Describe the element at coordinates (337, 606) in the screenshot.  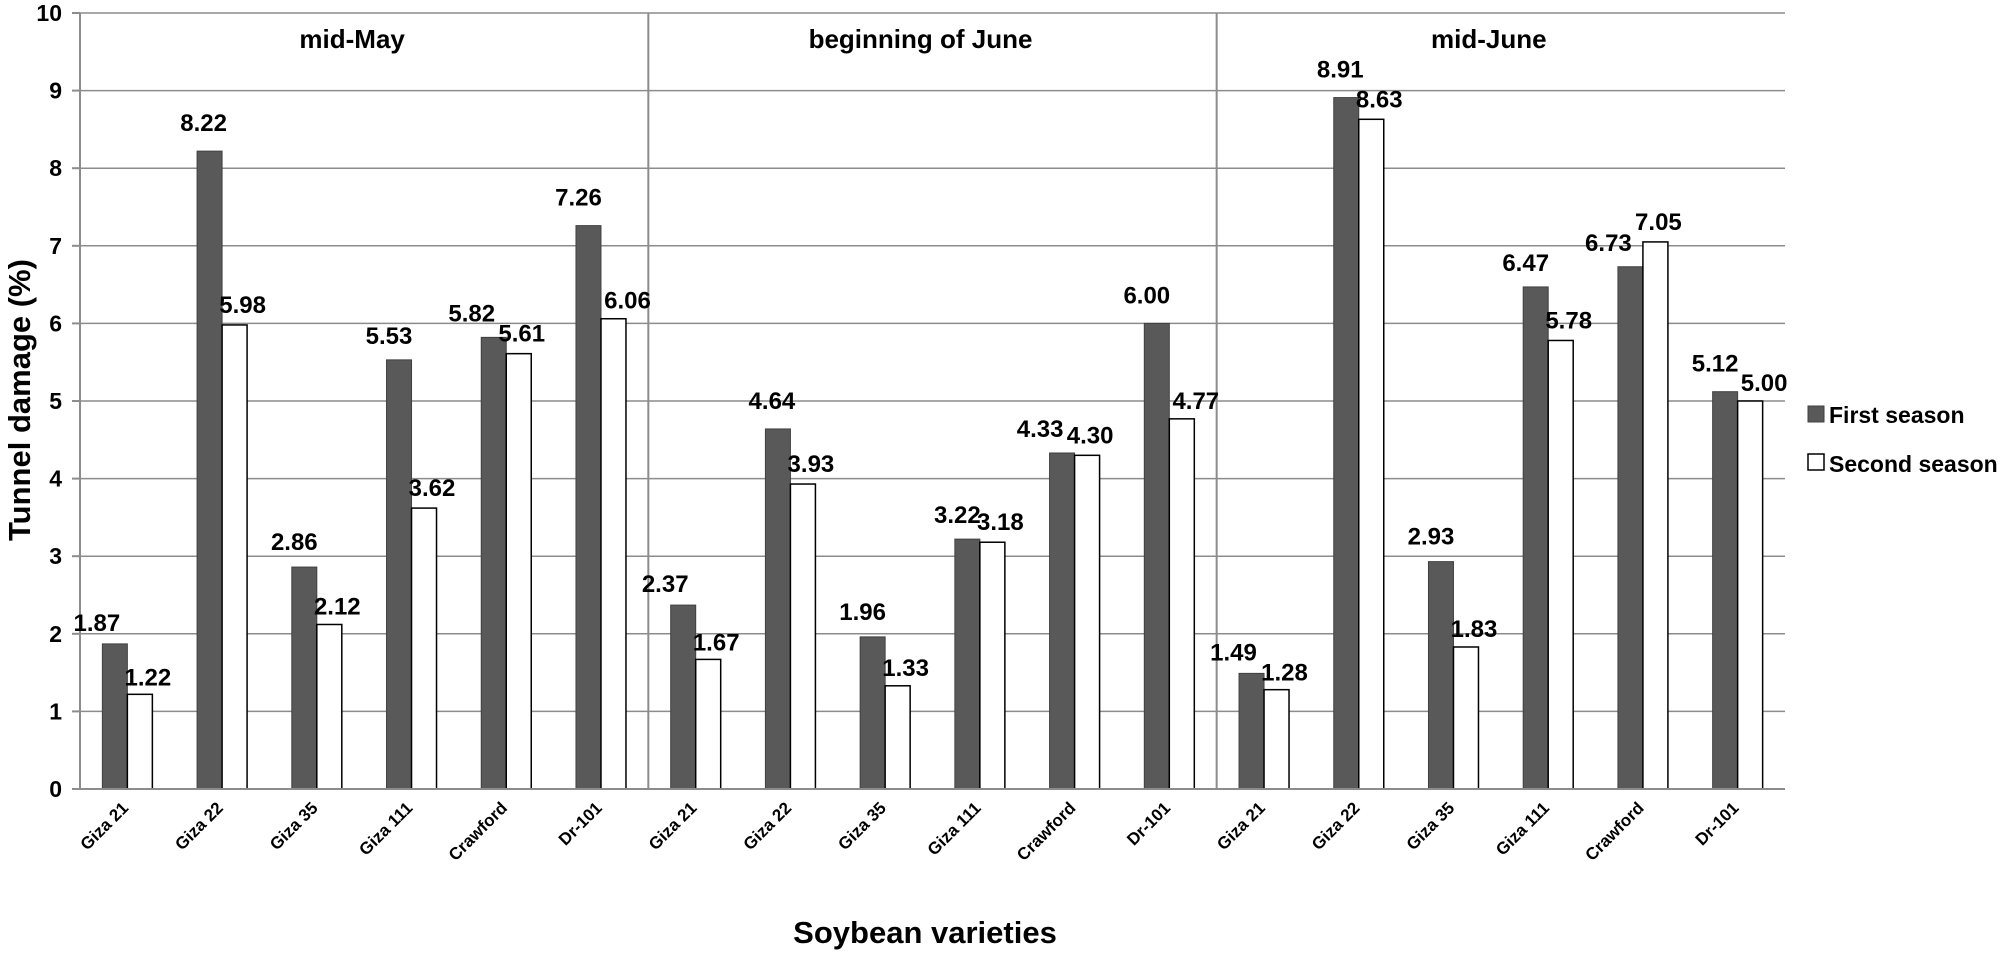
I see `data-label-second-season: 2.12` at that location.